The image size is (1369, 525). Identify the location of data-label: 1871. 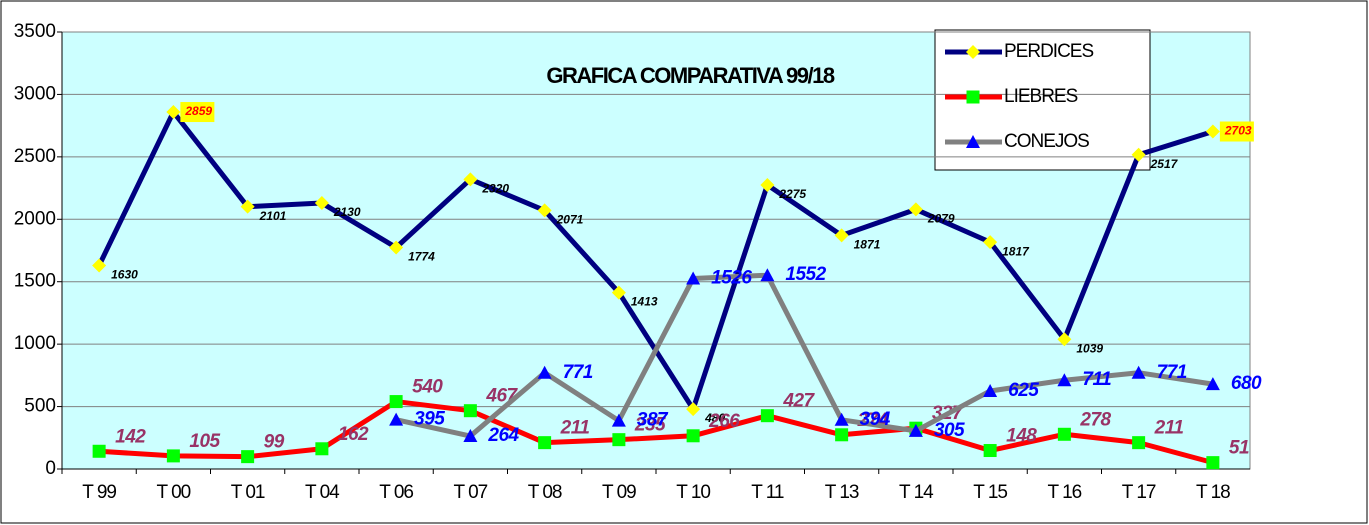
(867, 245).